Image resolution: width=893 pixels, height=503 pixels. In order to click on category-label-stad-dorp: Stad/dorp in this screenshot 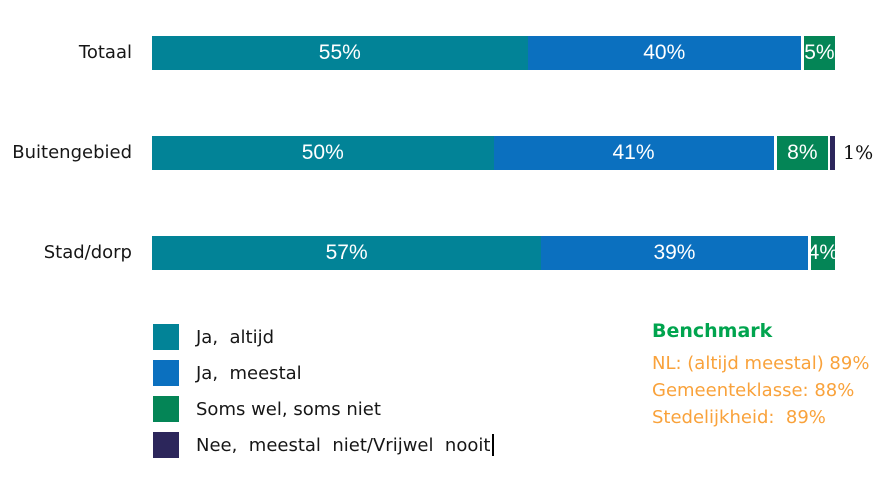, I will do `click(87, 252)`.